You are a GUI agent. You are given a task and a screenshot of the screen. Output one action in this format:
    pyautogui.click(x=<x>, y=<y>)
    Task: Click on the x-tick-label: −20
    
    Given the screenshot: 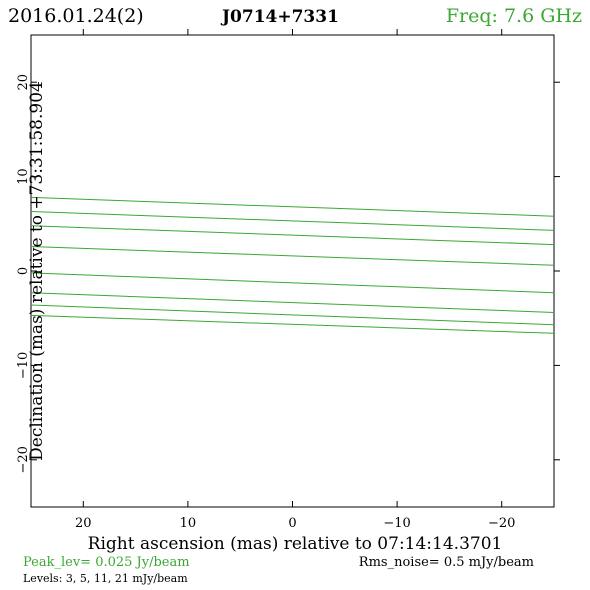 What is the action you would take?
    pyautogui.click(x=501, y=523)
    